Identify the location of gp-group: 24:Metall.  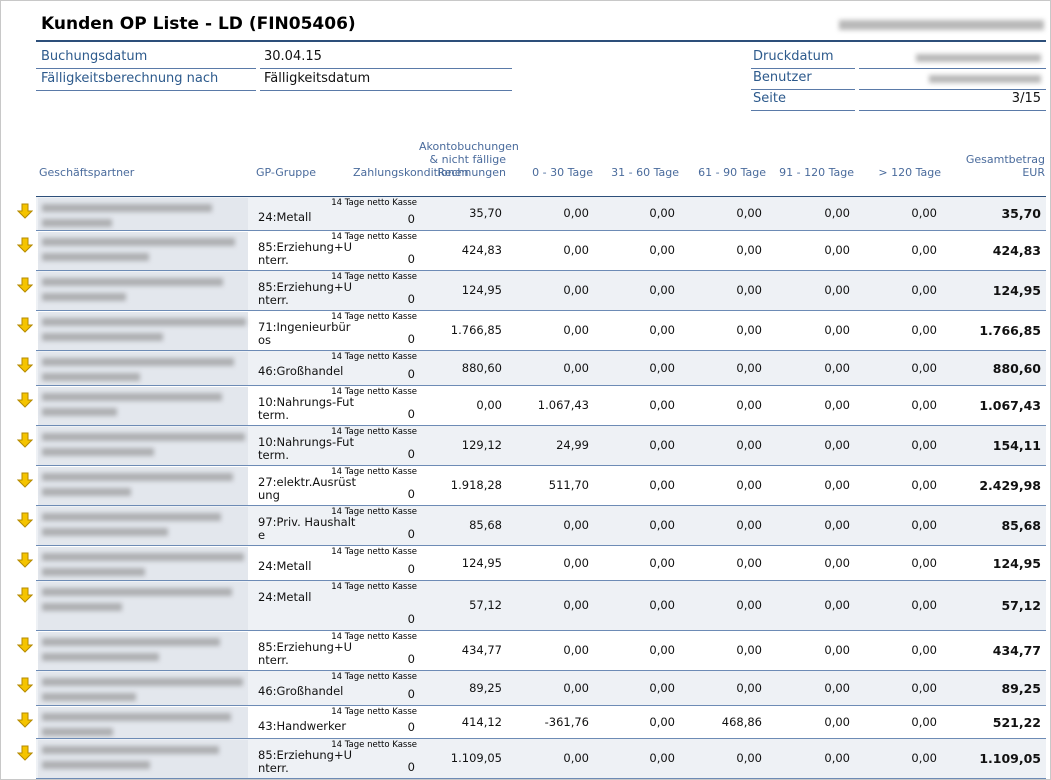
(285, 597).